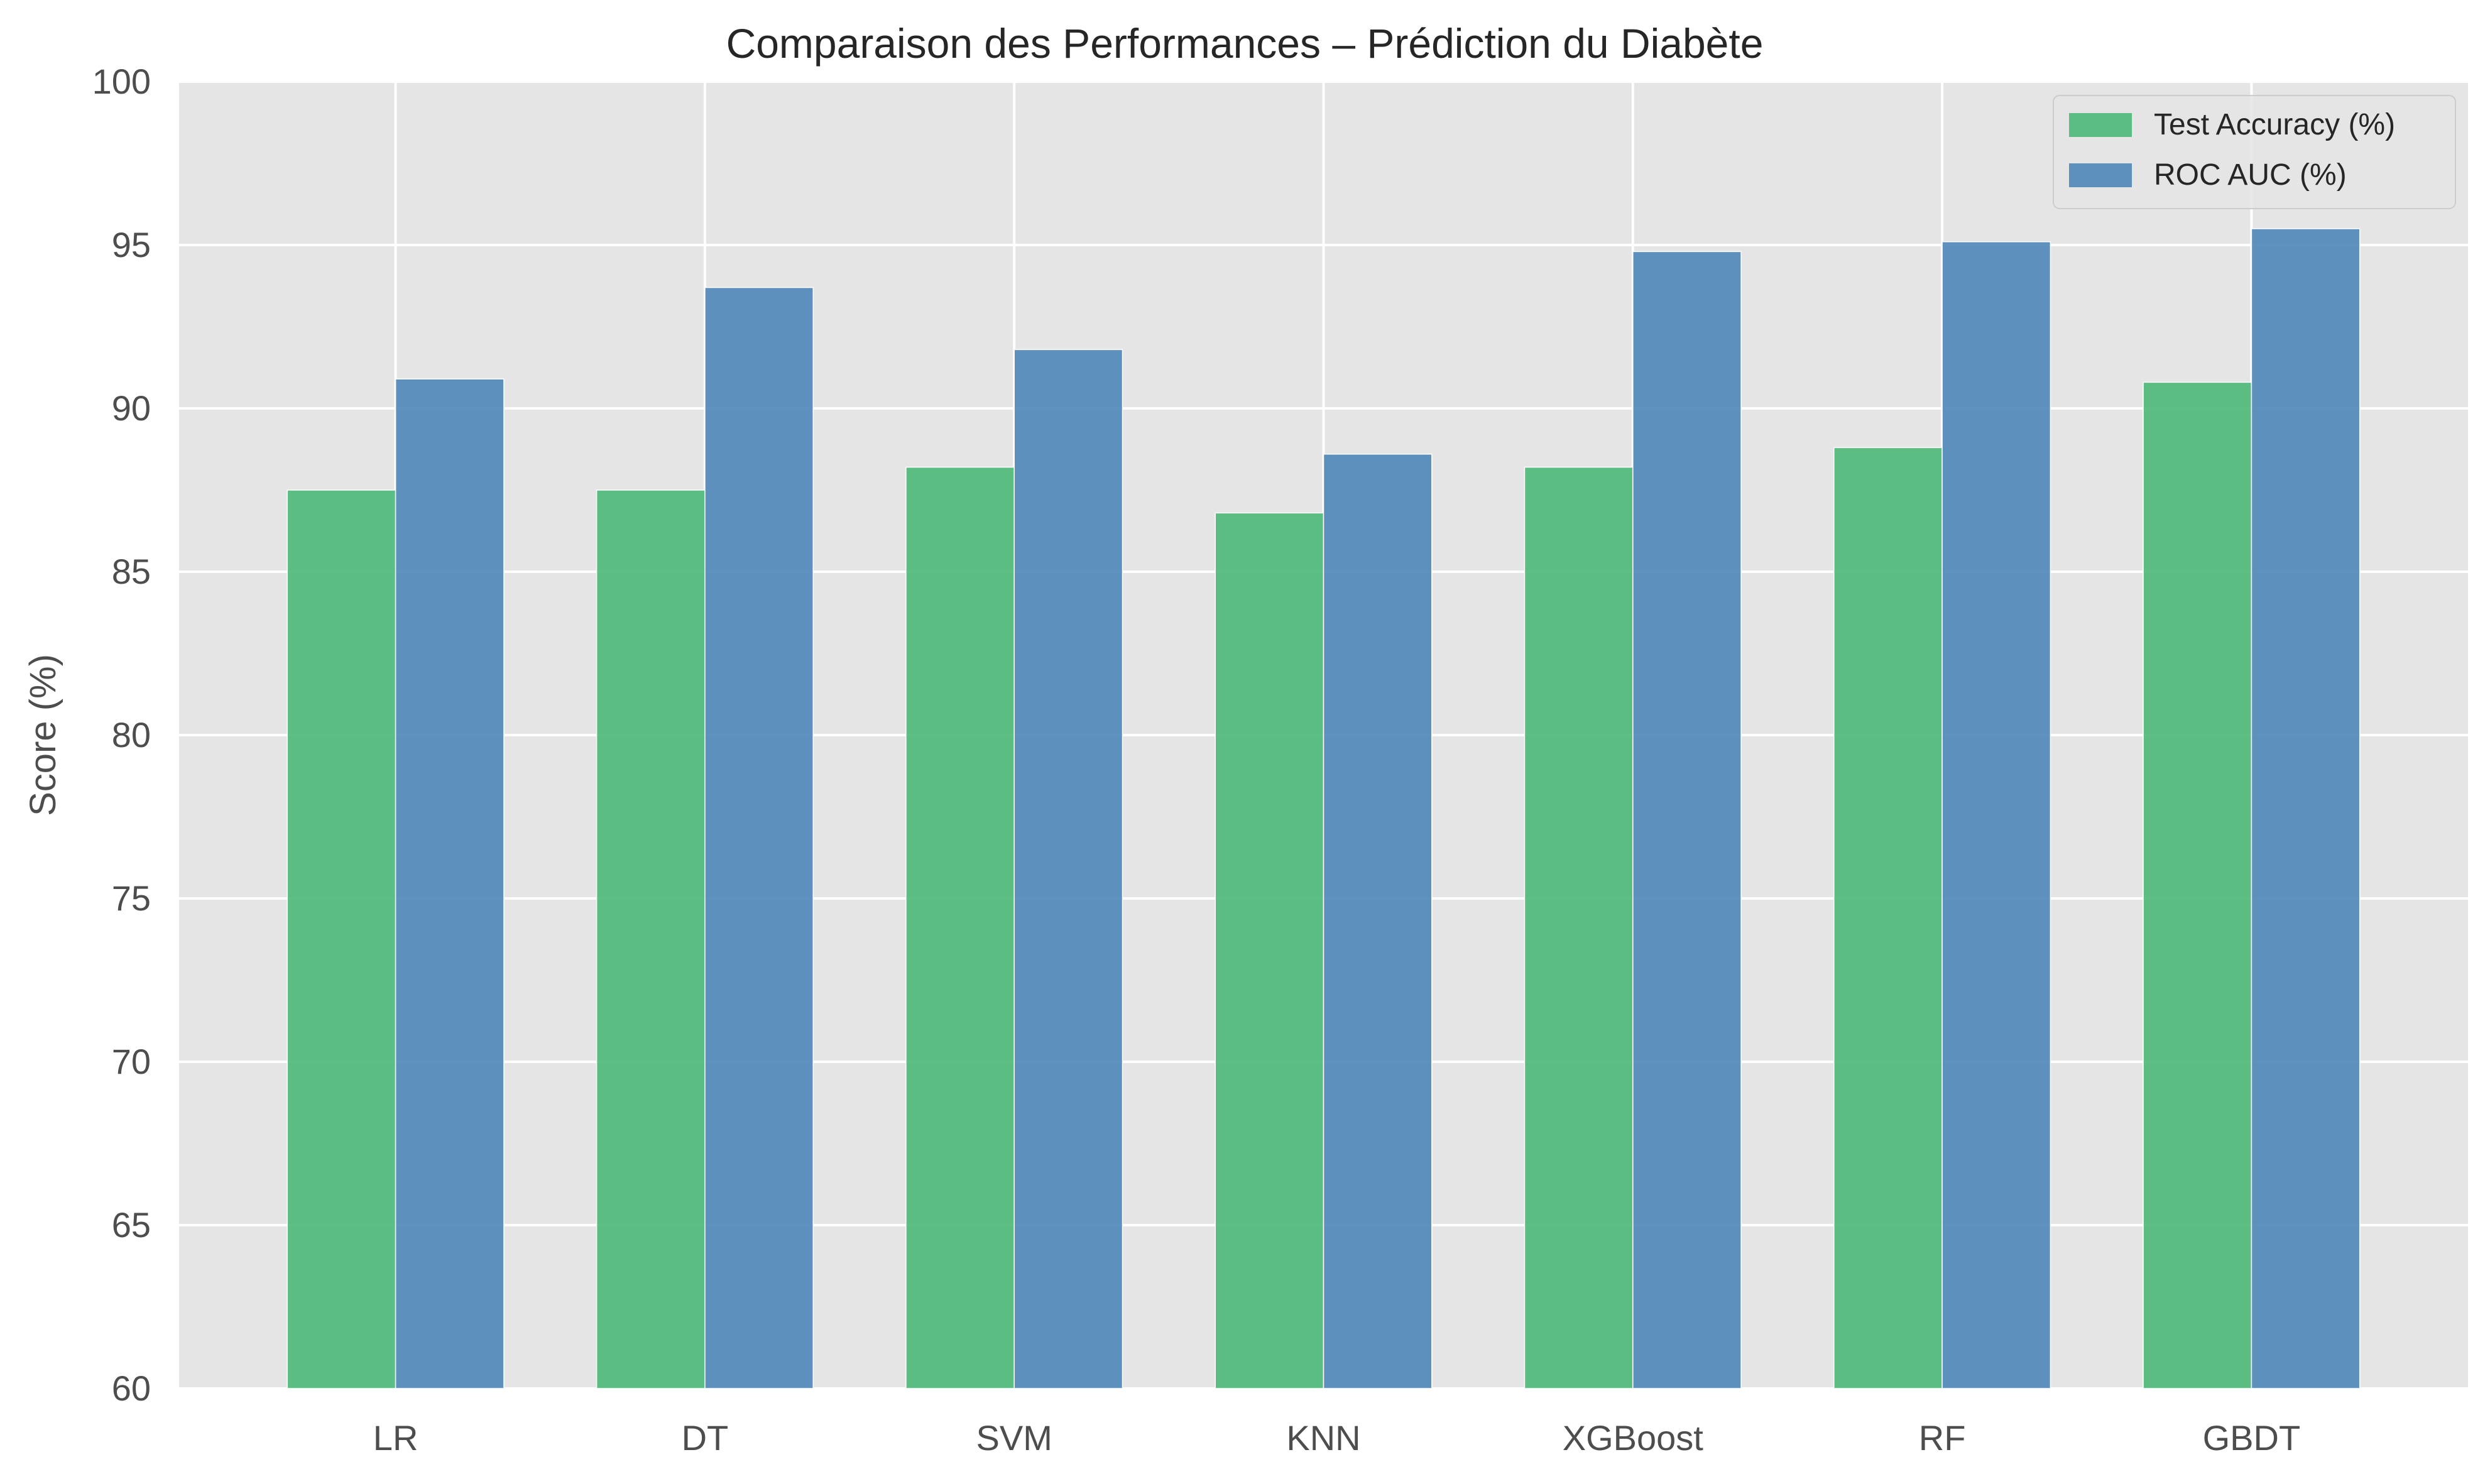 The width and height of the screenshot is (2490, 1484). I want to click on bar-test-accuracy-dt, so click(651, 939).